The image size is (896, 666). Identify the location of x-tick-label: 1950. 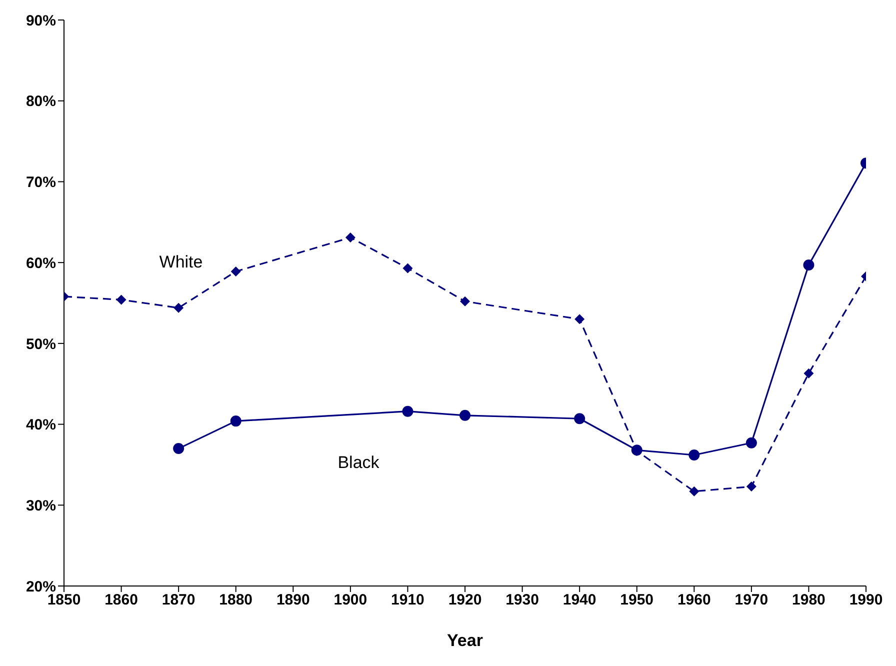
(637, 600).